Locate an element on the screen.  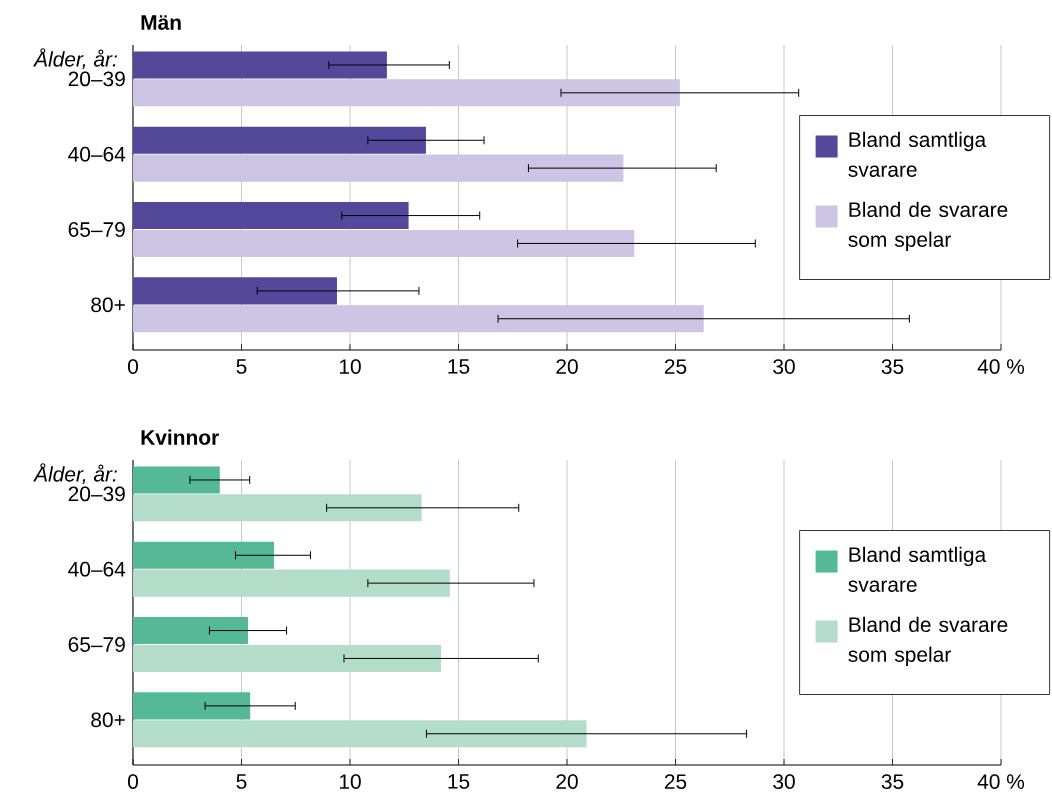
chart-title: Kvinnor is located at coordinates (180, 437).